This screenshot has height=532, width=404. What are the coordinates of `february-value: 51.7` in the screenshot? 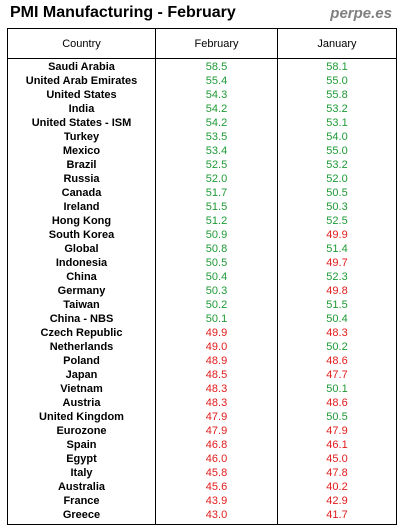 It's located at (216, 193).